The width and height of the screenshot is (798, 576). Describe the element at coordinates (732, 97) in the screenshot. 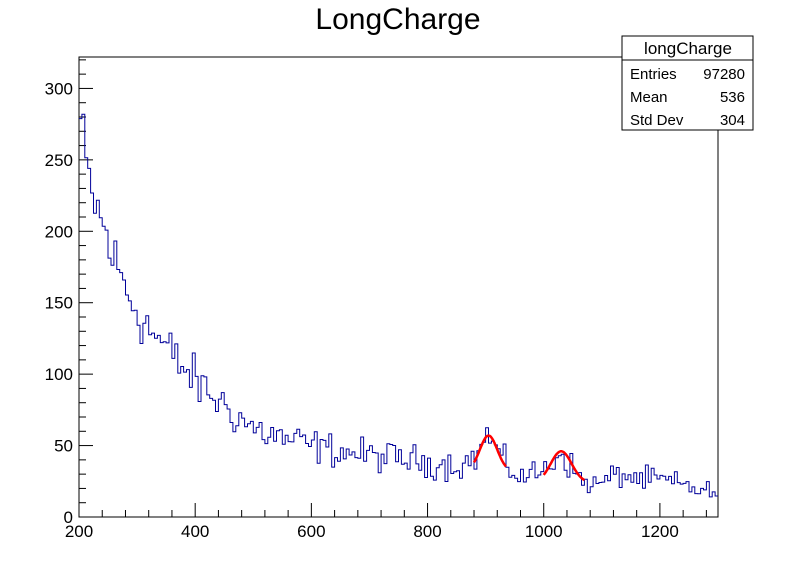

I see `stats-mean-value: 536` at that location.